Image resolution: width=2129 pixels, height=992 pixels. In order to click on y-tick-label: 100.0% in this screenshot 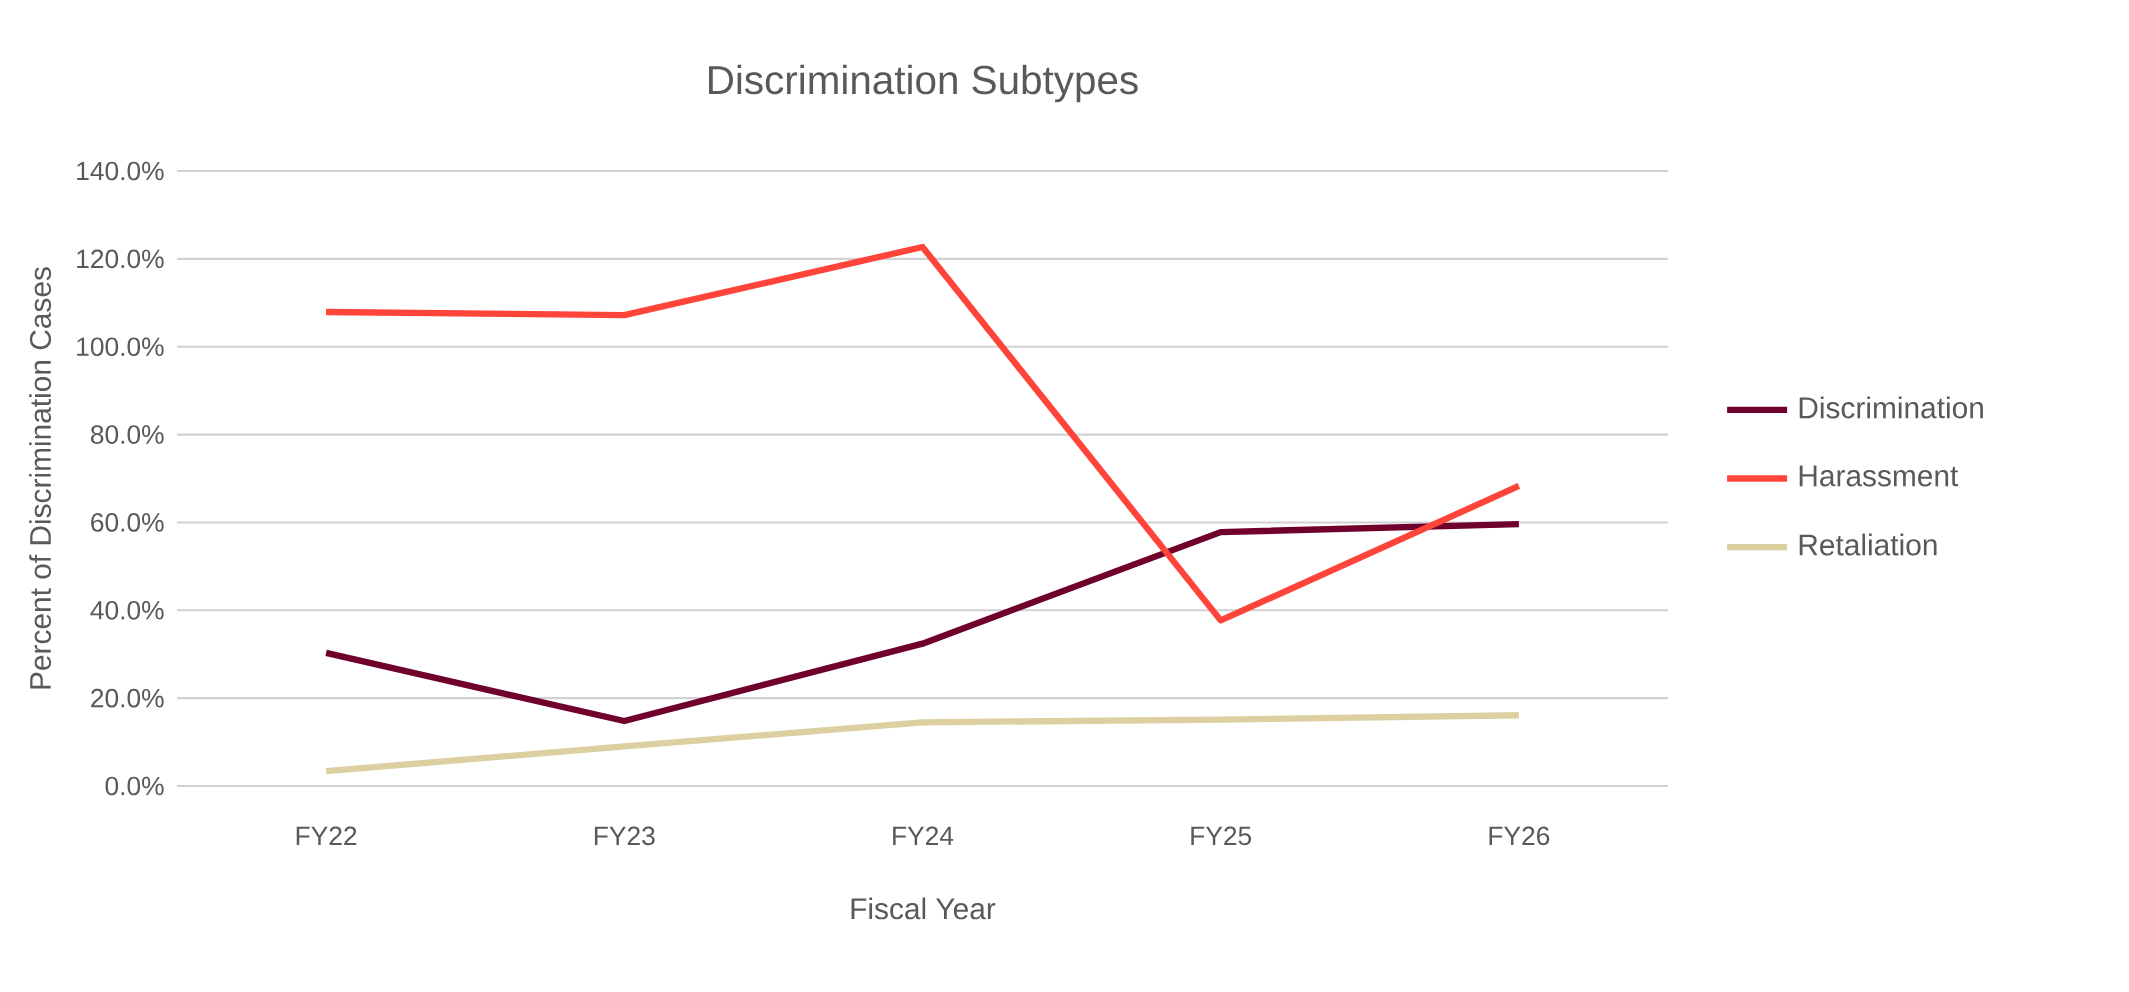, I will do `click(120, 347)`.